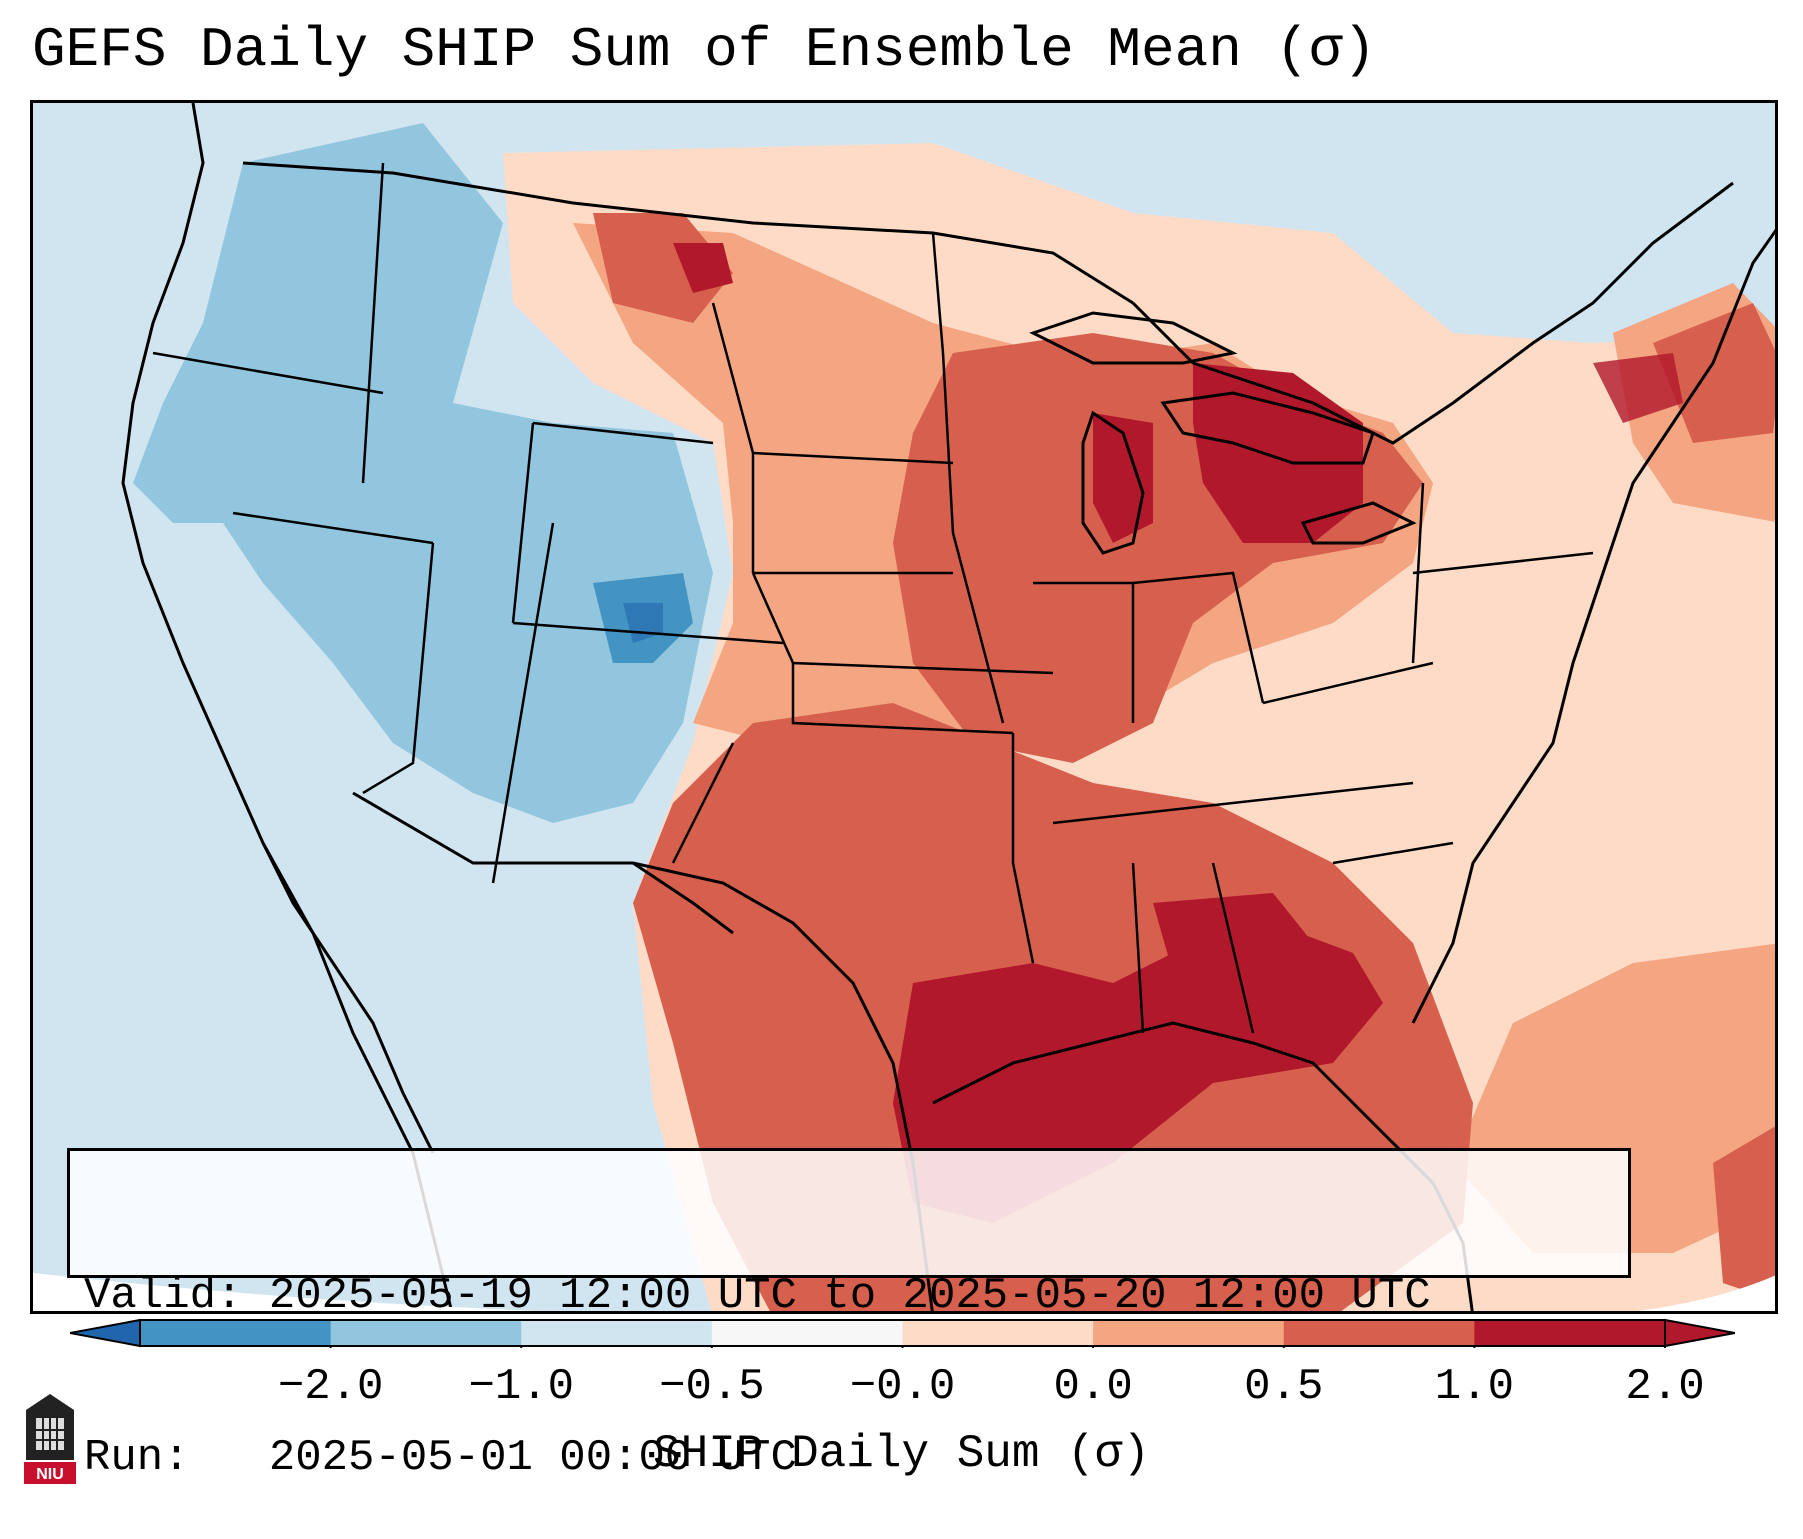 The width and height of the screenshot is (1803, 1539). What do you see at coordinates (1432, 313) in the screenshot?
I see `canada-border-east` at bounding box center [1432, 313].